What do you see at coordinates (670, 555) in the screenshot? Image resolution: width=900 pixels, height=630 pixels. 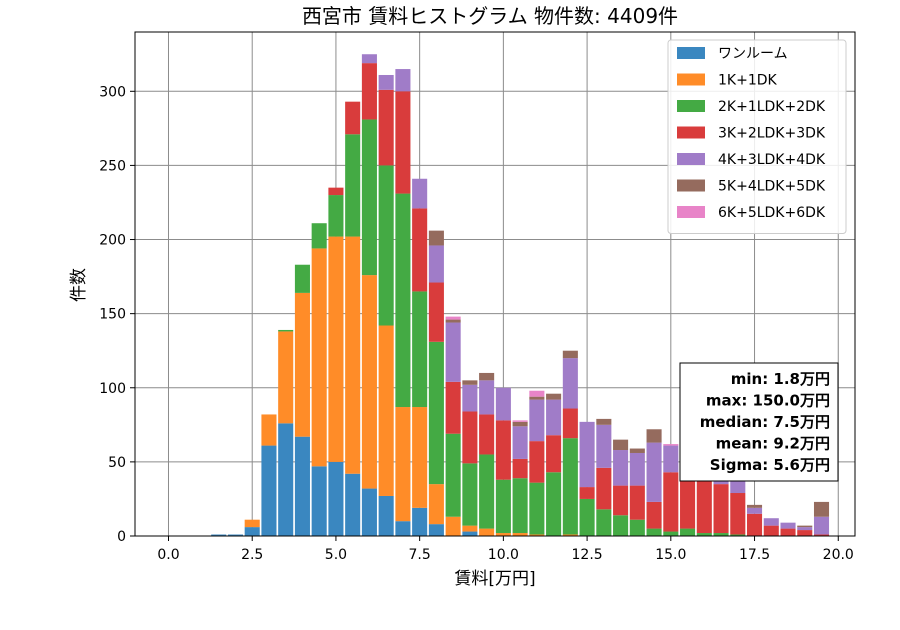 I see `x-tick-label-6: 15.0` at bounding box center [670, 555].